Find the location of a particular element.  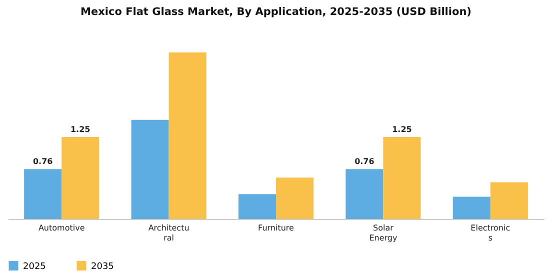

x-tick-label: Automotive is located at coordinates (61, 228).